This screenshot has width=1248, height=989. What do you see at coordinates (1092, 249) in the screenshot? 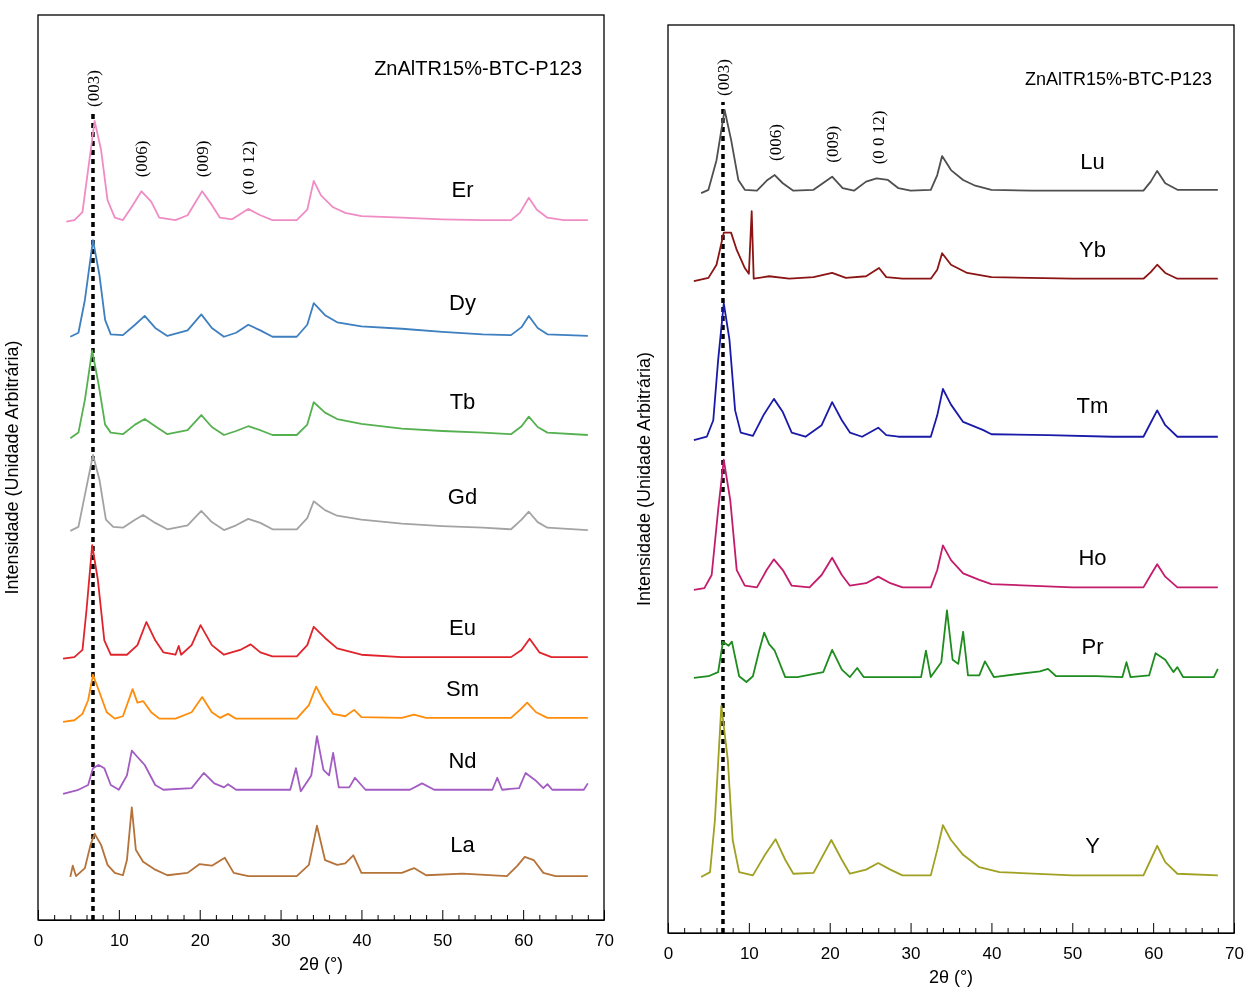
I see `series-label: Yb` at bounding box center [1092, 249].